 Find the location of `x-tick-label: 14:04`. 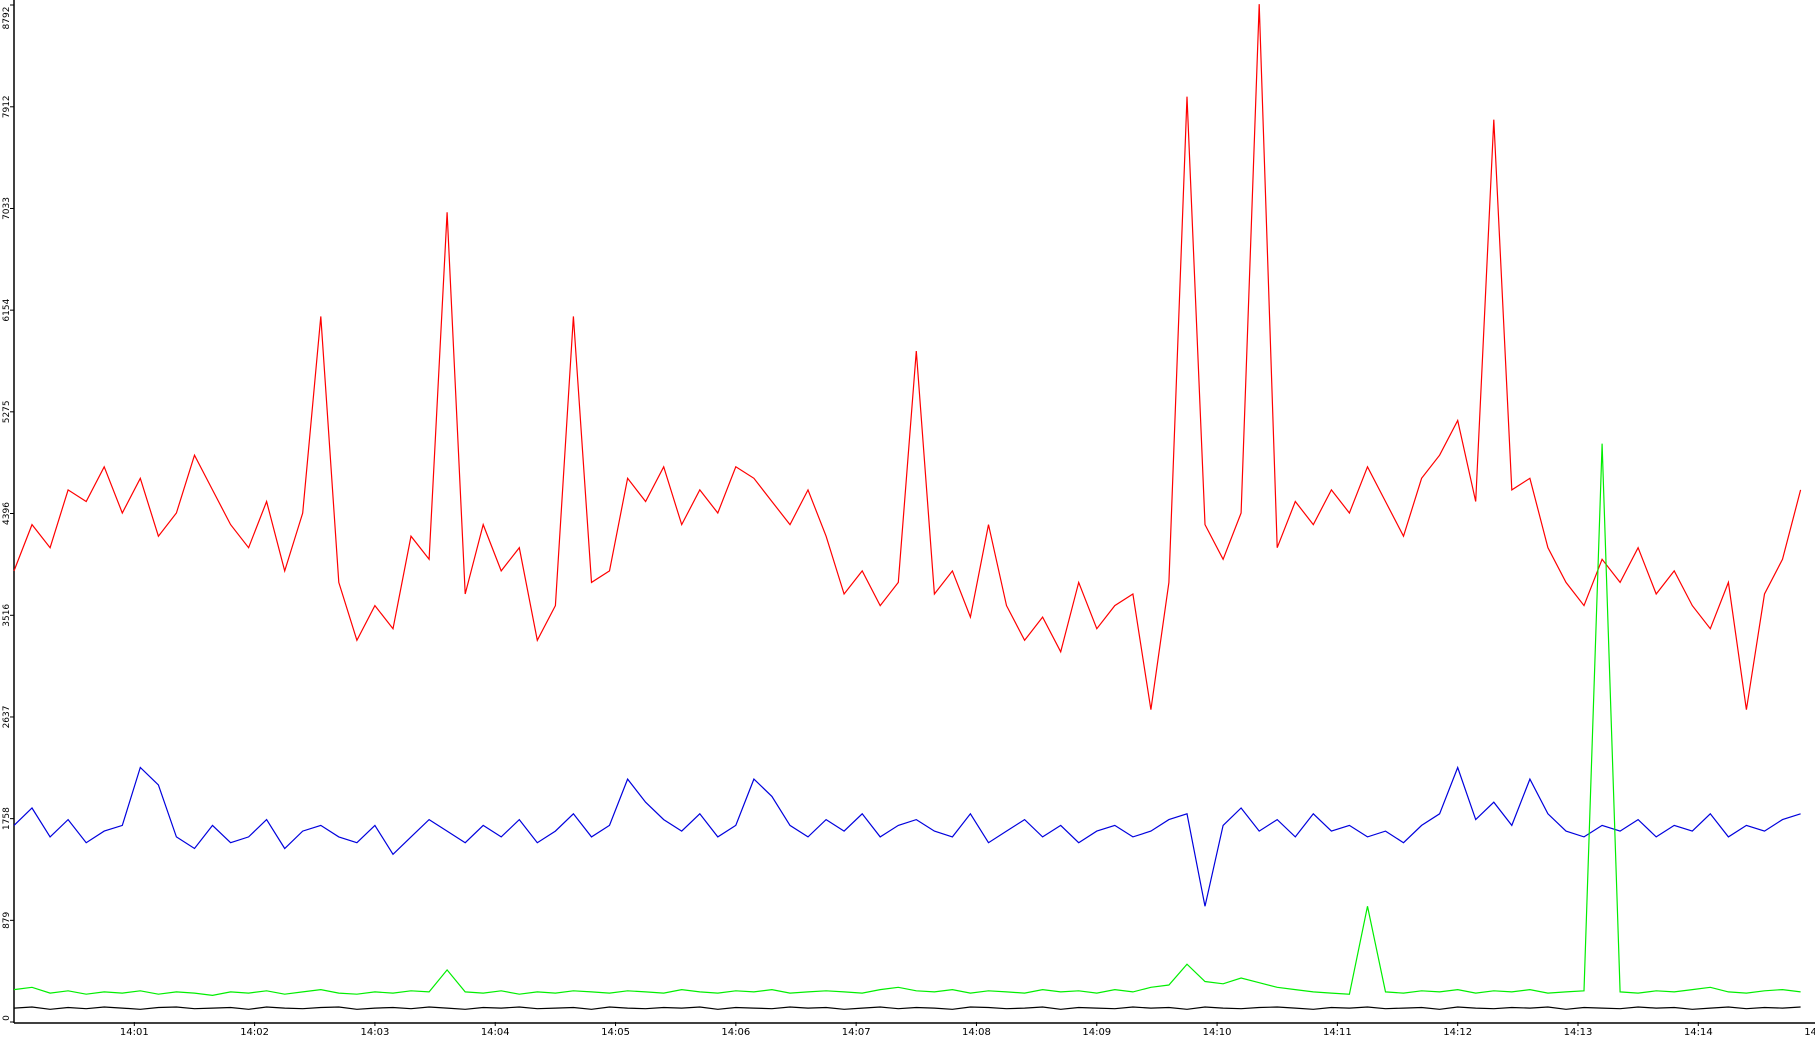

x-tick-label: 14:04 is located at coordinates (495, 1032).